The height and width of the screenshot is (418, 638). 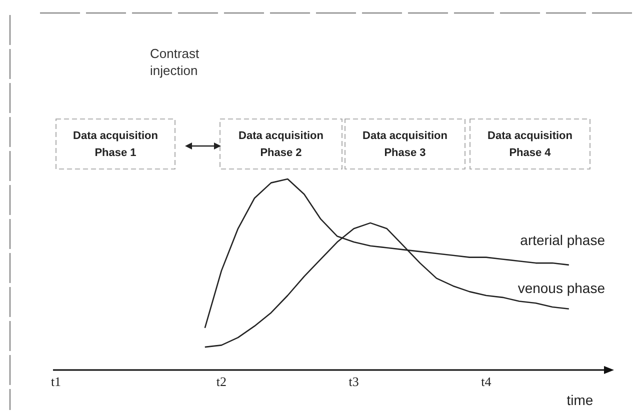 I want to click on x-tick-label: t1, so click(x=56, y=381).